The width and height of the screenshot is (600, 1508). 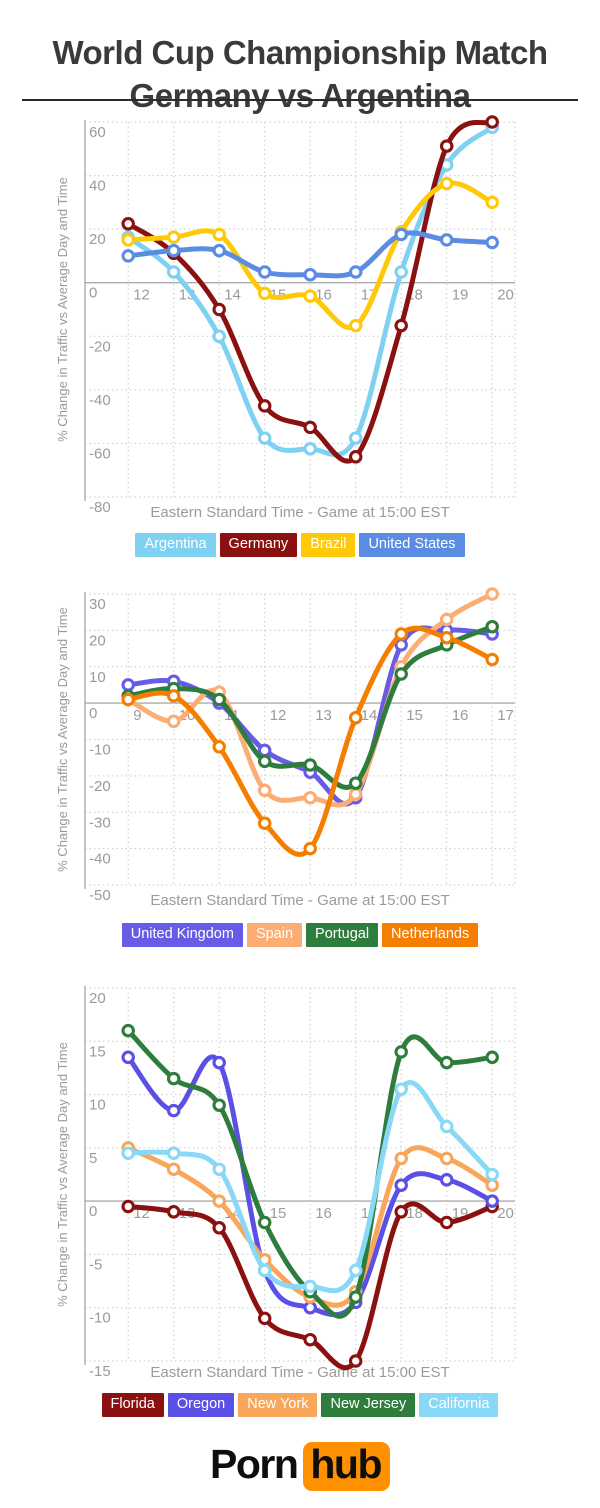 What do you see at coordinates (342, 935) in the screenshot?
I see `legend-item-portugal: Portugal` at bounding box center [342, 935].